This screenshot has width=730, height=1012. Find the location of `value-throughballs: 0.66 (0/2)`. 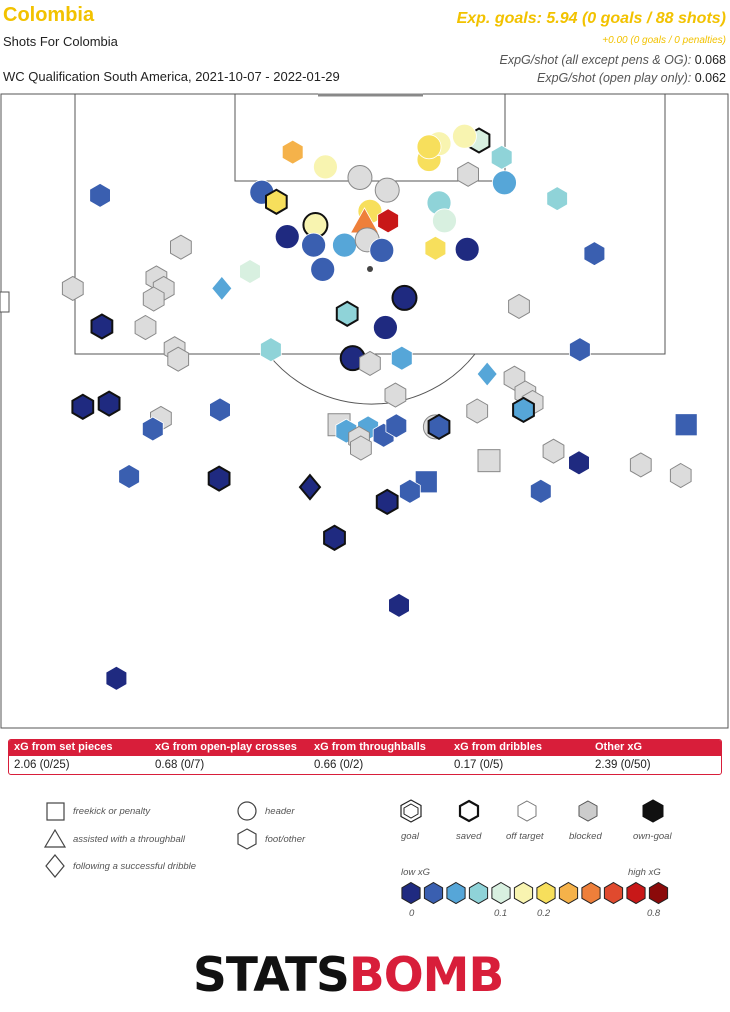

value-throughballs: 0.66 (0/2) is located at coordinates (339, 765).